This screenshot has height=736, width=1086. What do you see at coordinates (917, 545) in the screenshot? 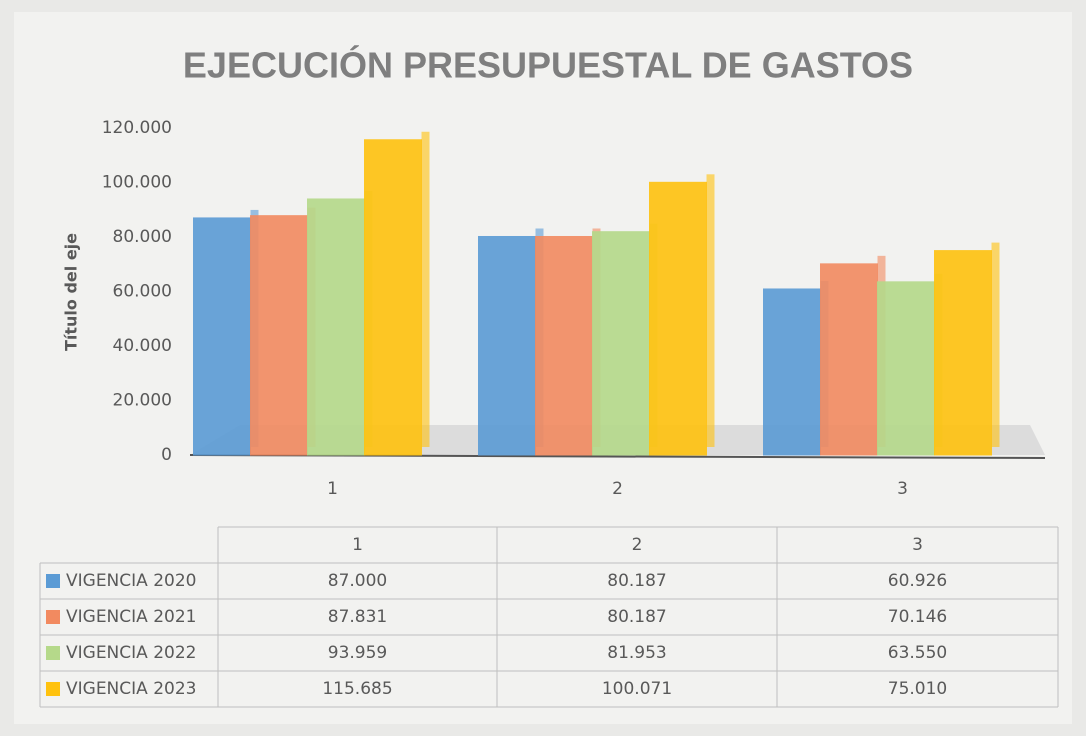
I see `table-header: 3` at bounding box center [917, 545].